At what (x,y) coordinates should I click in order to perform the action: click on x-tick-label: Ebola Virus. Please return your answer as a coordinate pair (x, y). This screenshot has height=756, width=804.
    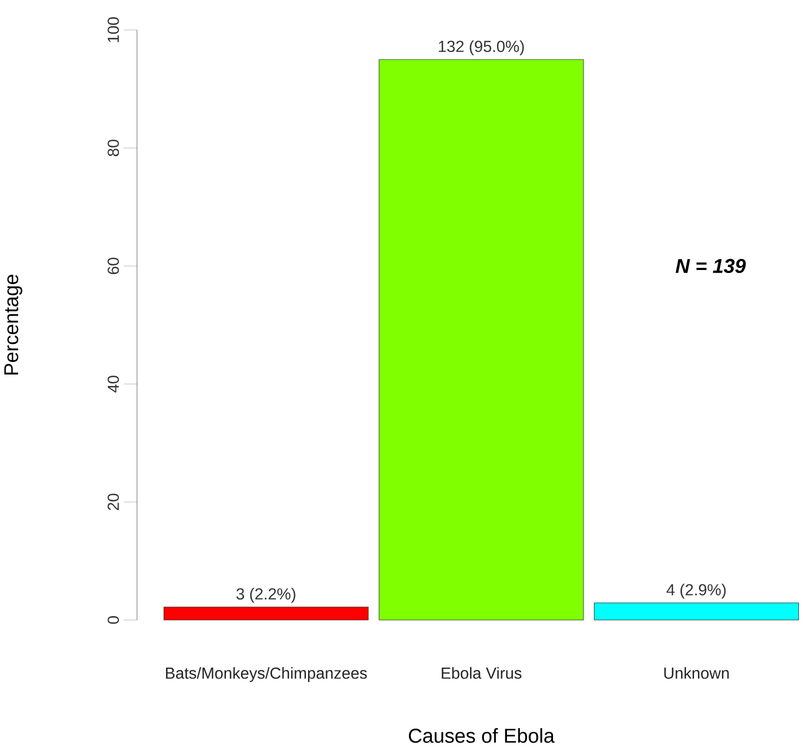
    Looking at the image, I should click on (482, 673).